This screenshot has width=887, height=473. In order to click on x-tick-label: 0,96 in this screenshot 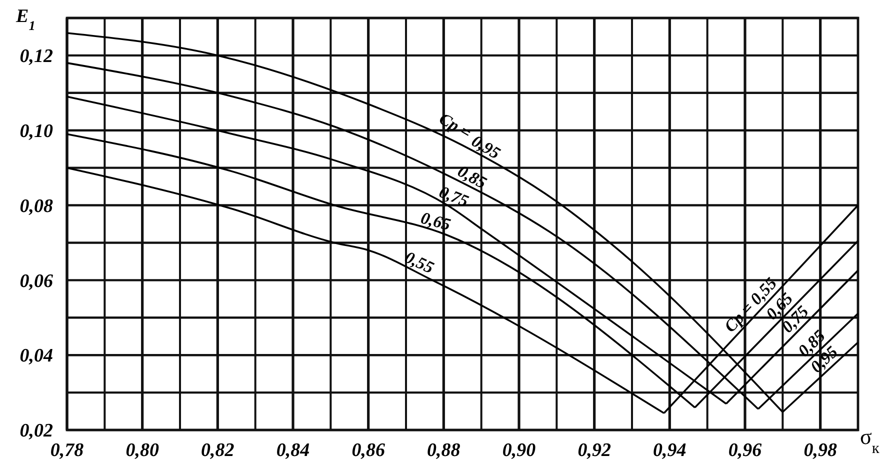, I will do `click(745, 450)`.